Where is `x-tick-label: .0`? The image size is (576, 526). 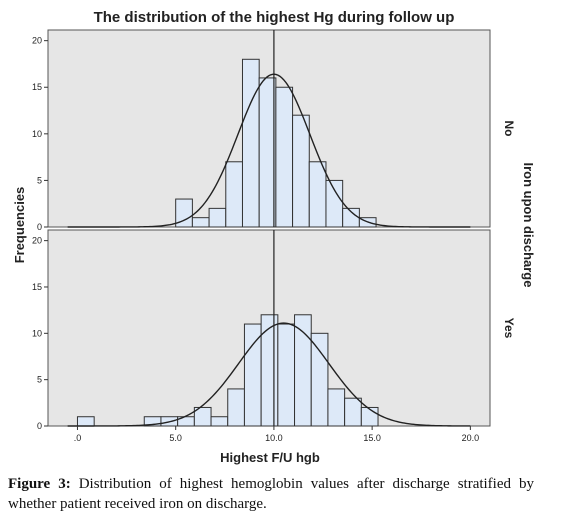
x-tick-label: .0 is located at coordinates (78, 438).